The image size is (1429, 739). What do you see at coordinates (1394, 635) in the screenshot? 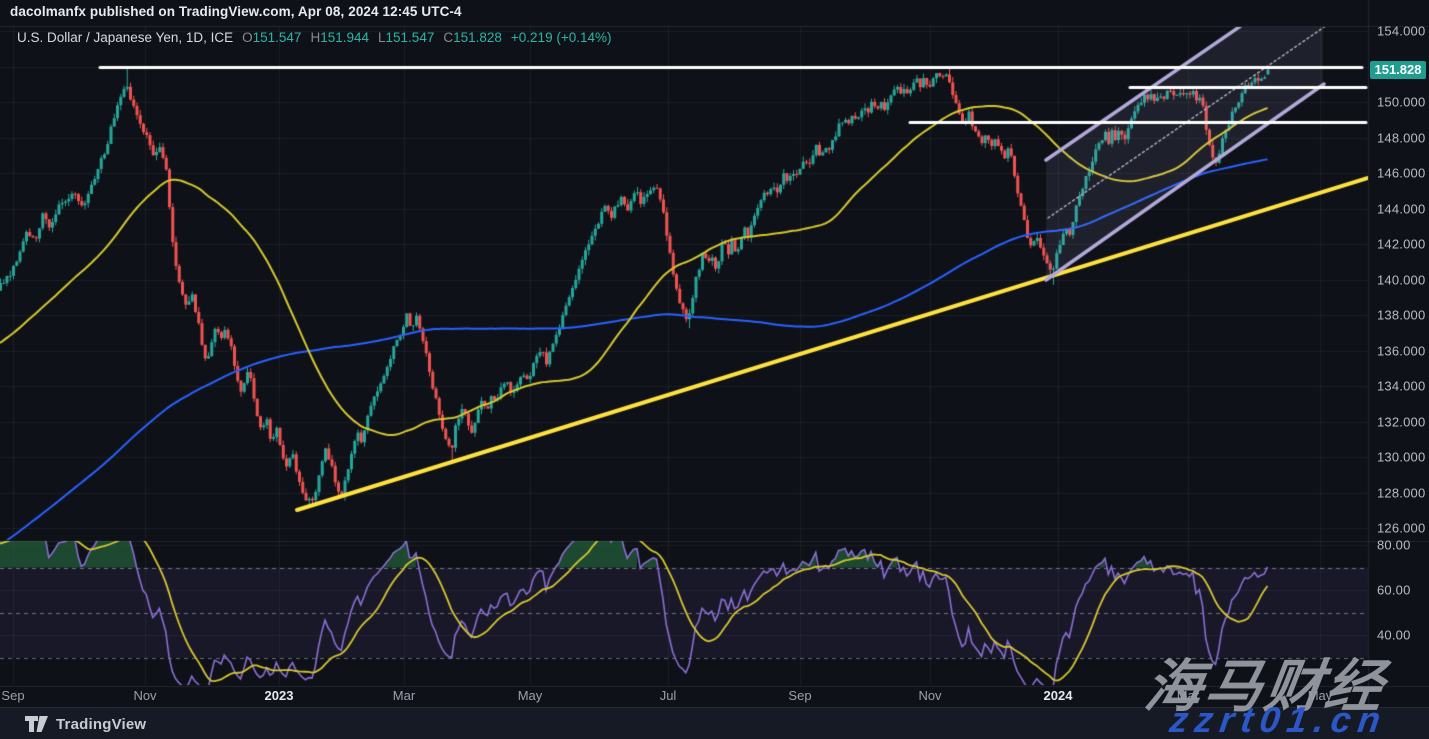
I see `rsi-tick-label: 40.00` at bounding box center [1394, 635].